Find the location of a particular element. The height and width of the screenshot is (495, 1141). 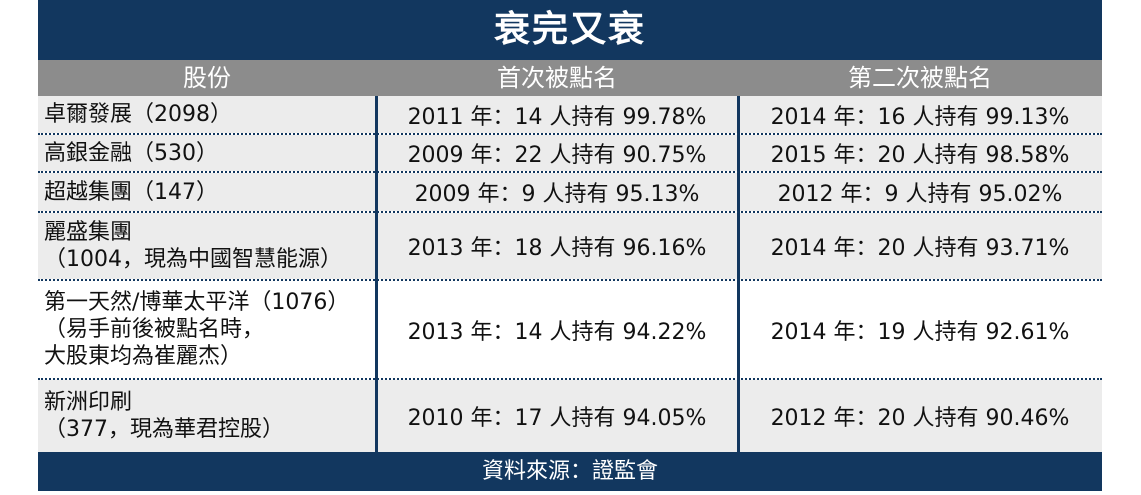

header-row: 股份 首次被點名 第二次被點名 is located at coordinates (570, 78).